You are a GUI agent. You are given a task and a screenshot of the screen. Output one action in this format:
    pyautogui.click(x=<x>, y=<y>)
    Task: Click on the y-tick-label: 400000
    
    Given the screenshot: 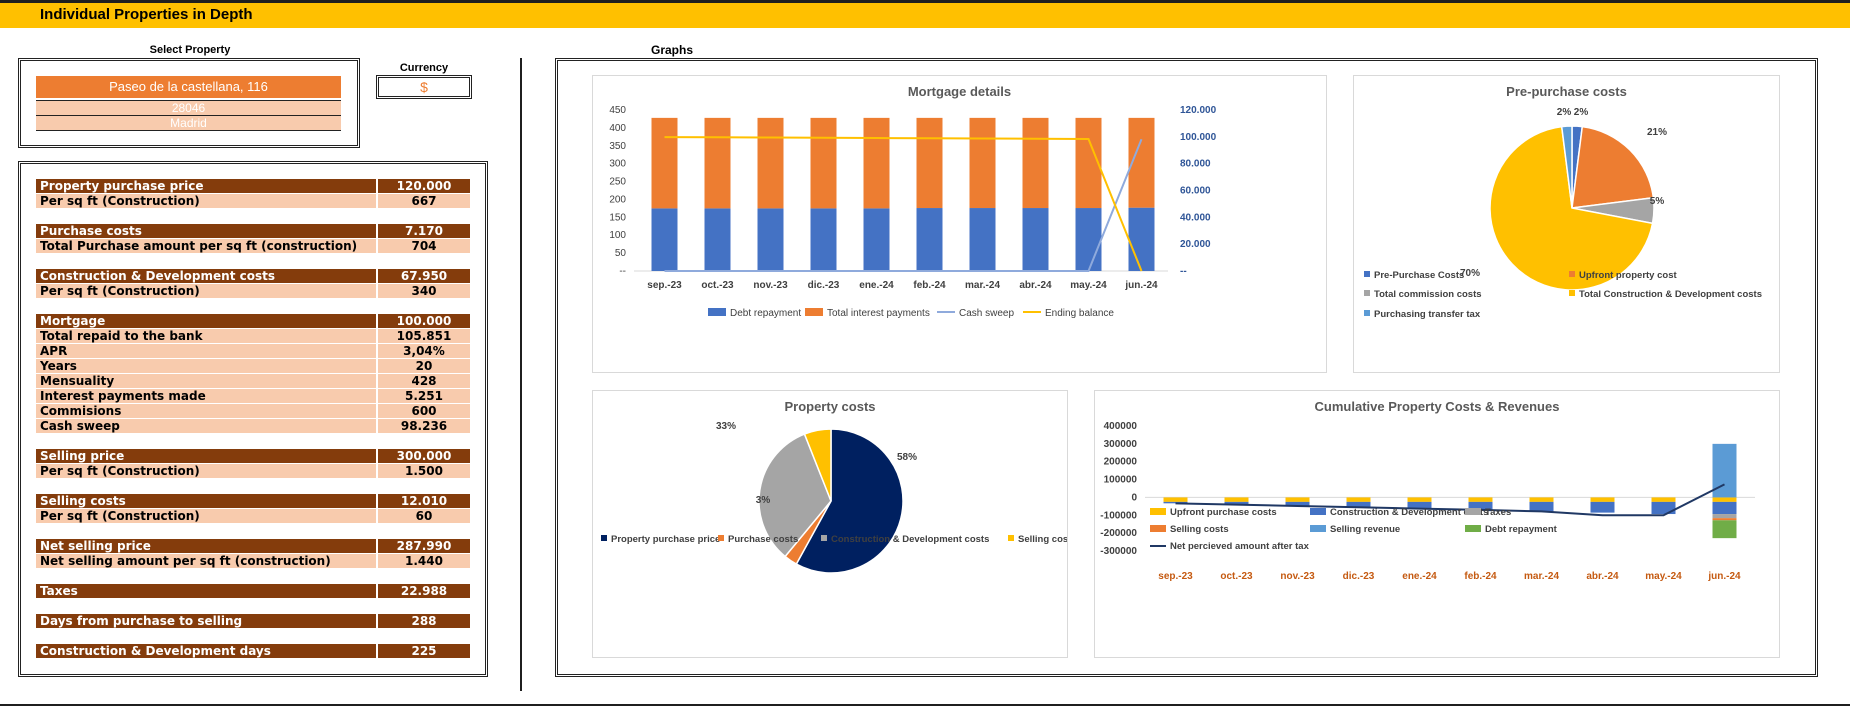 What is the action you would take?
    pyautogui.click(x=1121, y=426)
    